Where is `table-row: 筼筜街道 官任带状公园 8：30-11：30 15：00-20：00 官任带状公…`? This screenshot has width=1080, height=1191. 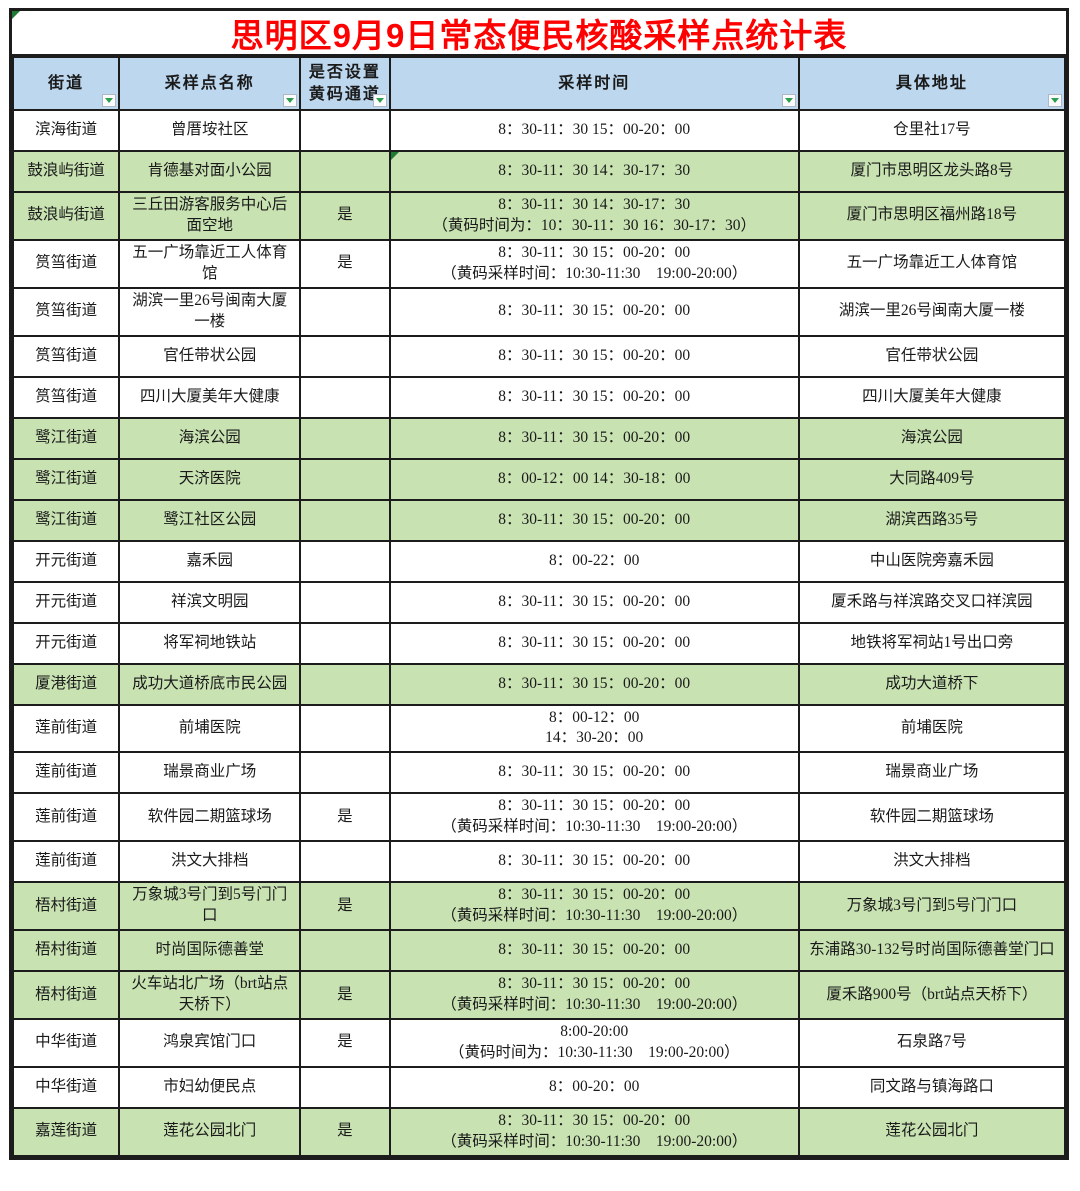
table-row: 筼筜街道 官任带状公园 8：30-11：30 15：00-20：00 官任带状公… is located at coordinates (539, 356).